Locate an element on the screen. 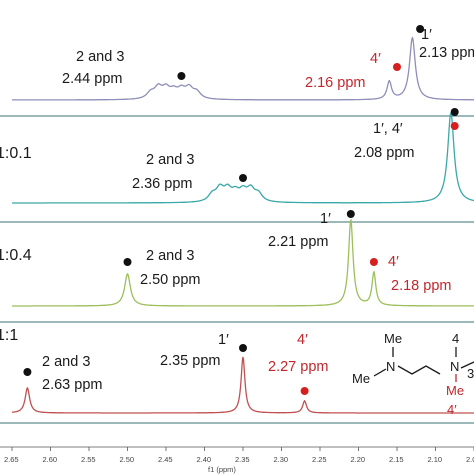 This screenshot has height=474, width=474. peak-ppm-label: 2.50 ppm is located at coordinates (170, 280).